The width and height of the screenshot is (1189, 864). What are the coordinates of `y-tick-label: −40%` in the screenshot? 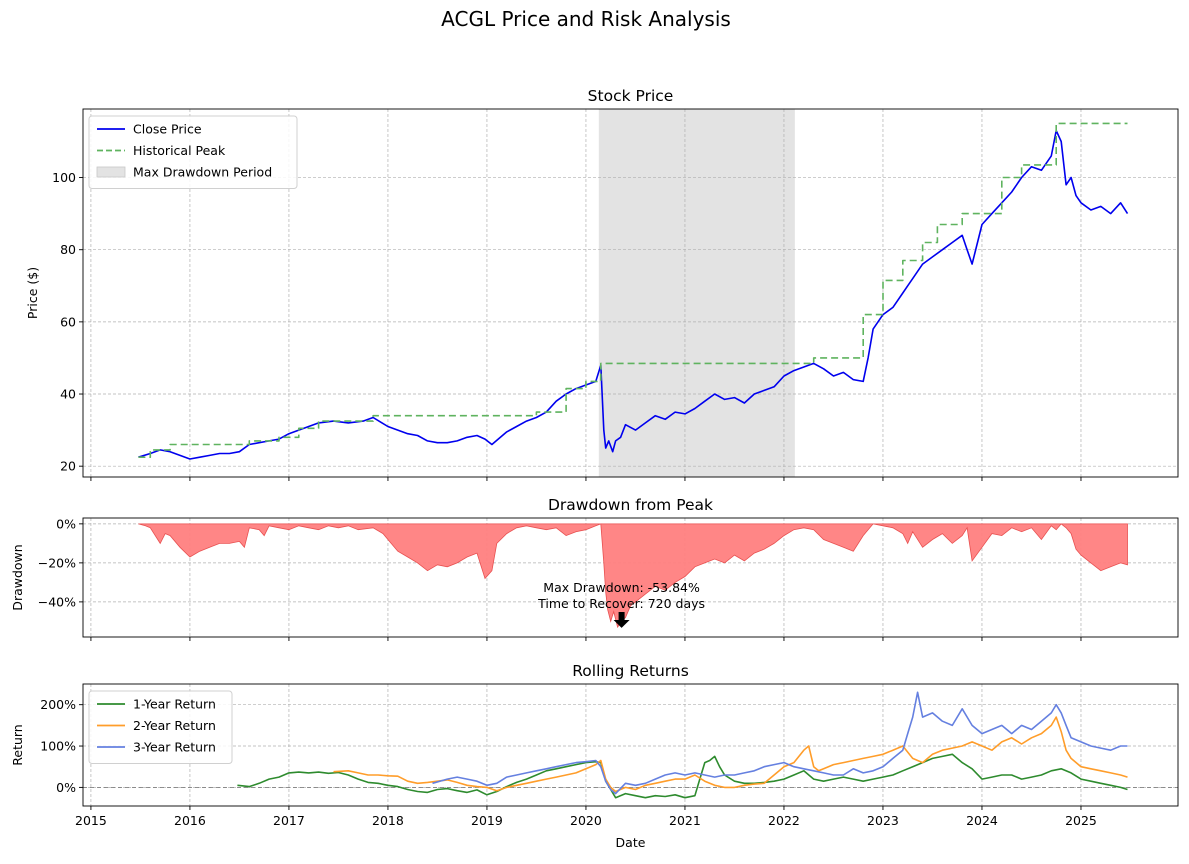 It's located at (57, 601).